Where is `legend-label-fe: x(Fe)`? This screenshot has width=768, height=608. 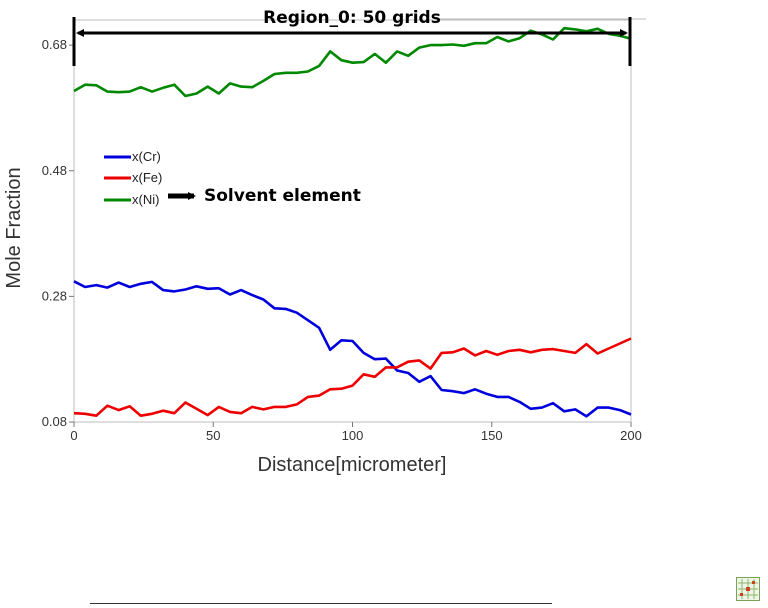
legend-label-fe: x(Fe) is located at coordinates (147, 177).